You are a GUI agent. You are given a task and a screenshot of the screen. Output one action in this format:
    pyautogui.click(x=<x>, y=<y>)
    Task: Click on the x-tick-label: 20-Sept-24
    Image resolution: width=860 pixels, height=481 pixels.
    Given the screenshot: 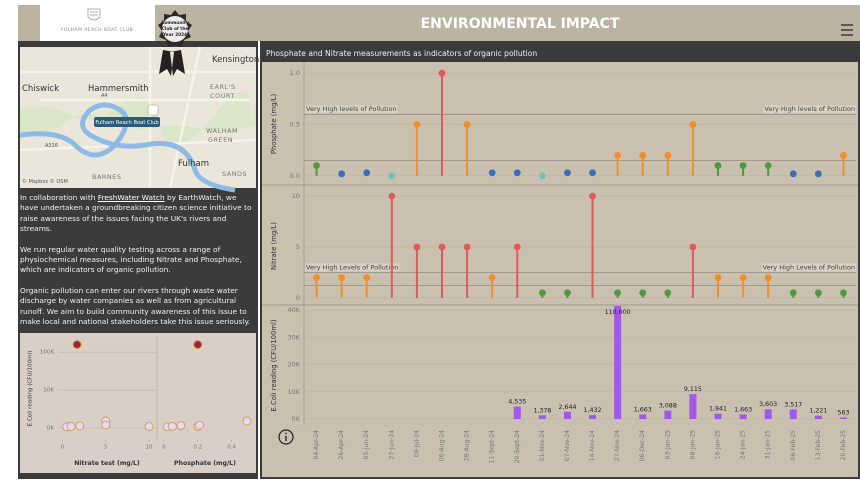 What is the action you would take?
    pyautogui.click(x=517, y=446)
    